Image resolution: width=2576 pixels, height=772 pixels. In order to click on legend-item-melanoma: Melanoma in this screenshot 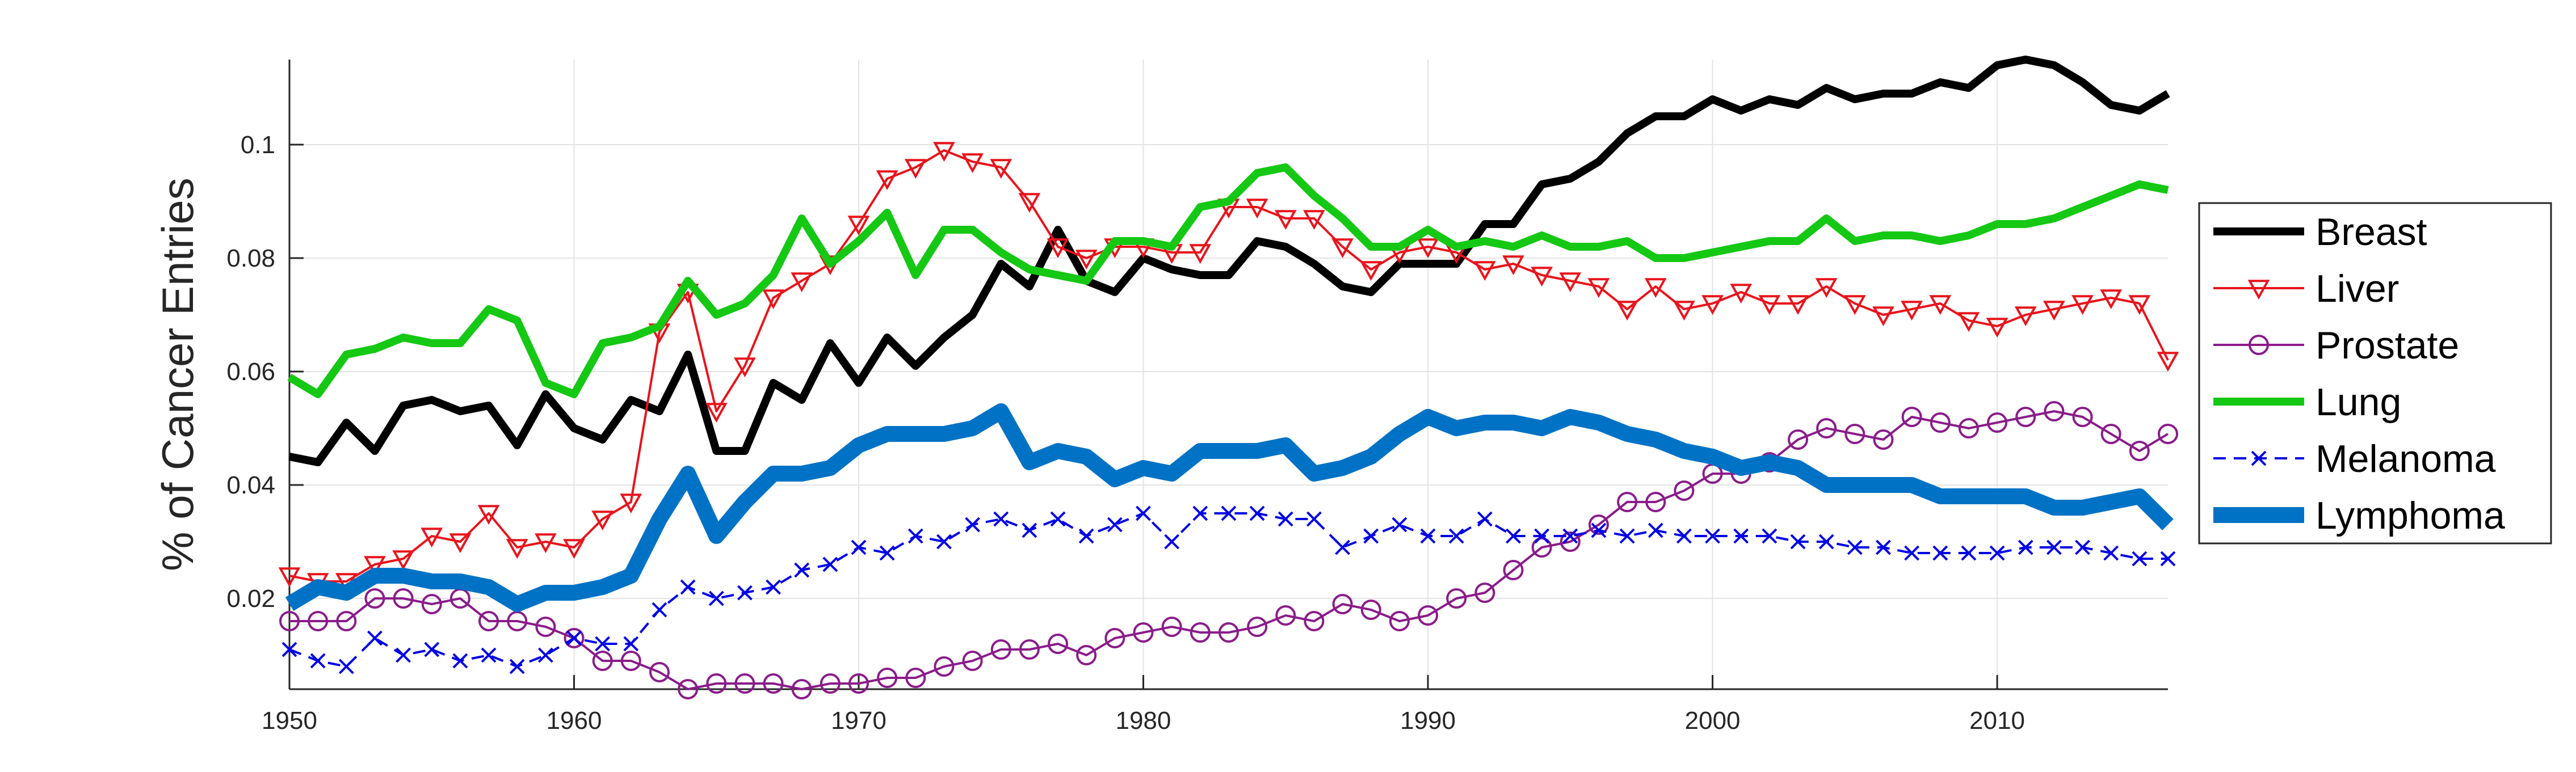, I will do `click(2354, 458)`.